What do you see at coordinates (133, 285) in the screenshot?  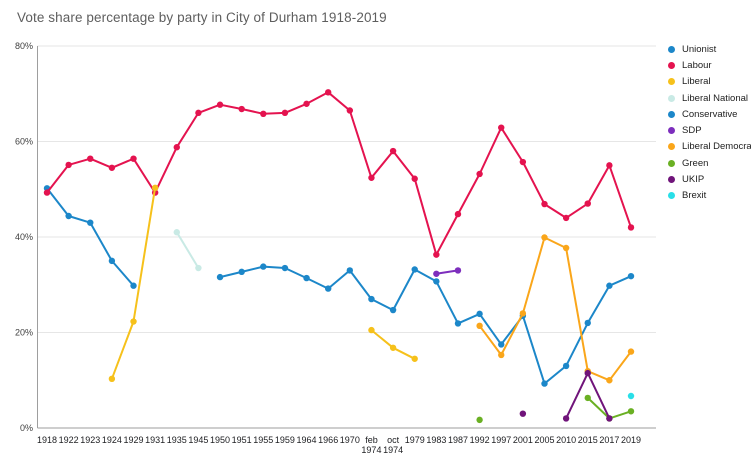 I see `data-point-unionist-1929` at bounding box center [133, 285].